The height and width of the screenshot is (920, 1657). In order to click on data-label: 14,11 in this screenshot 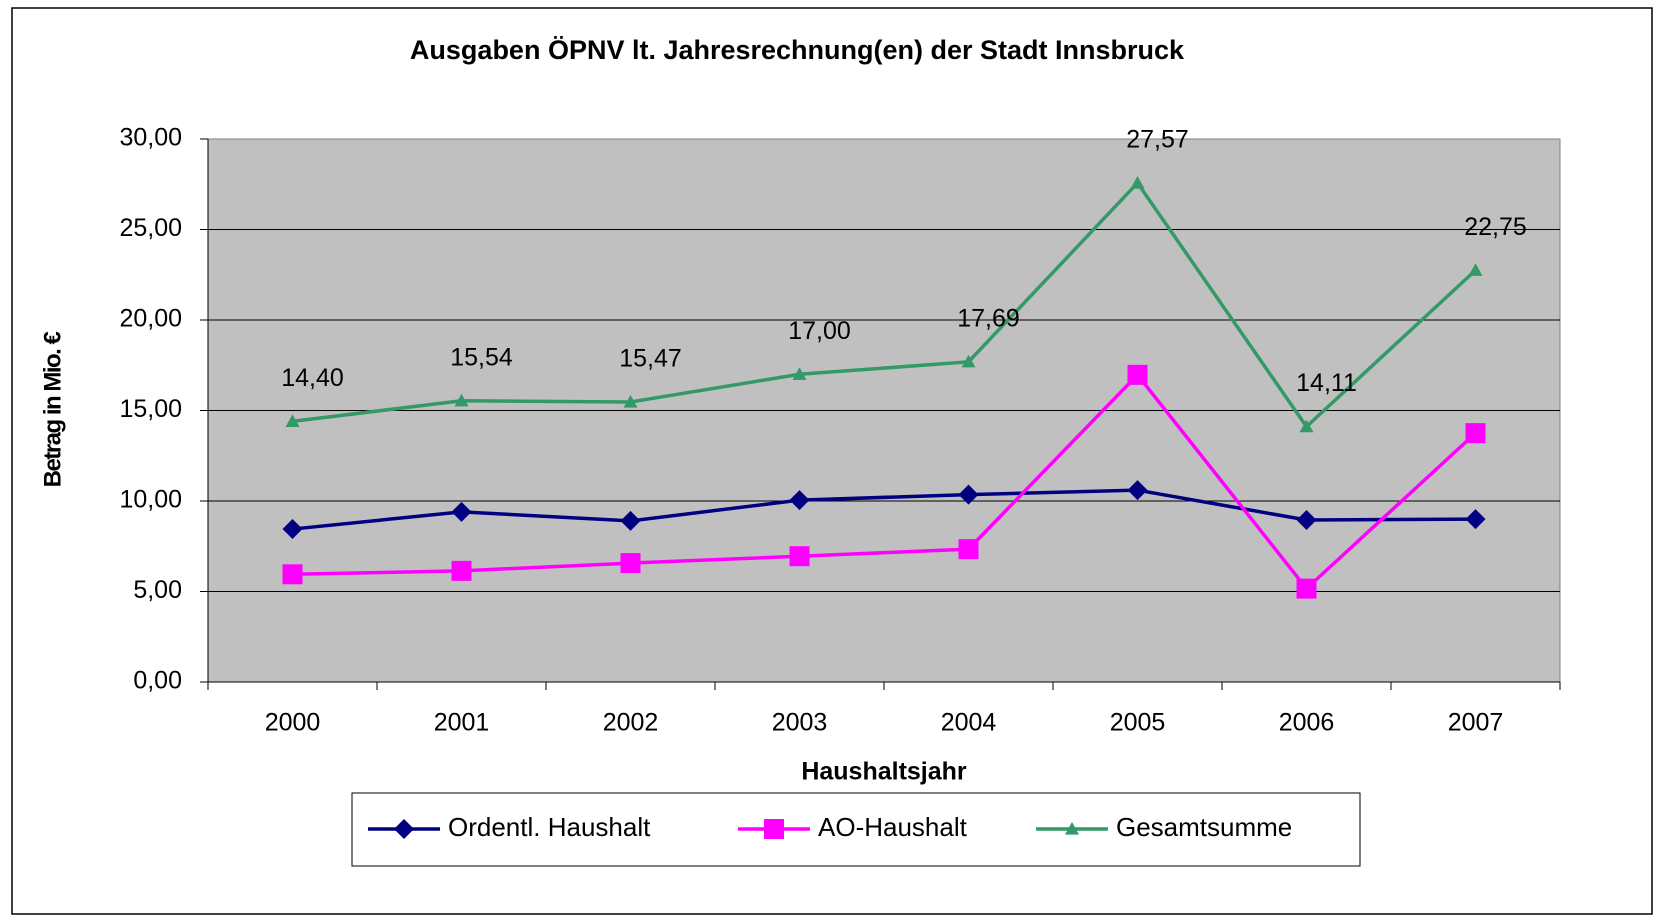, I will do `click(1326, 383)`.